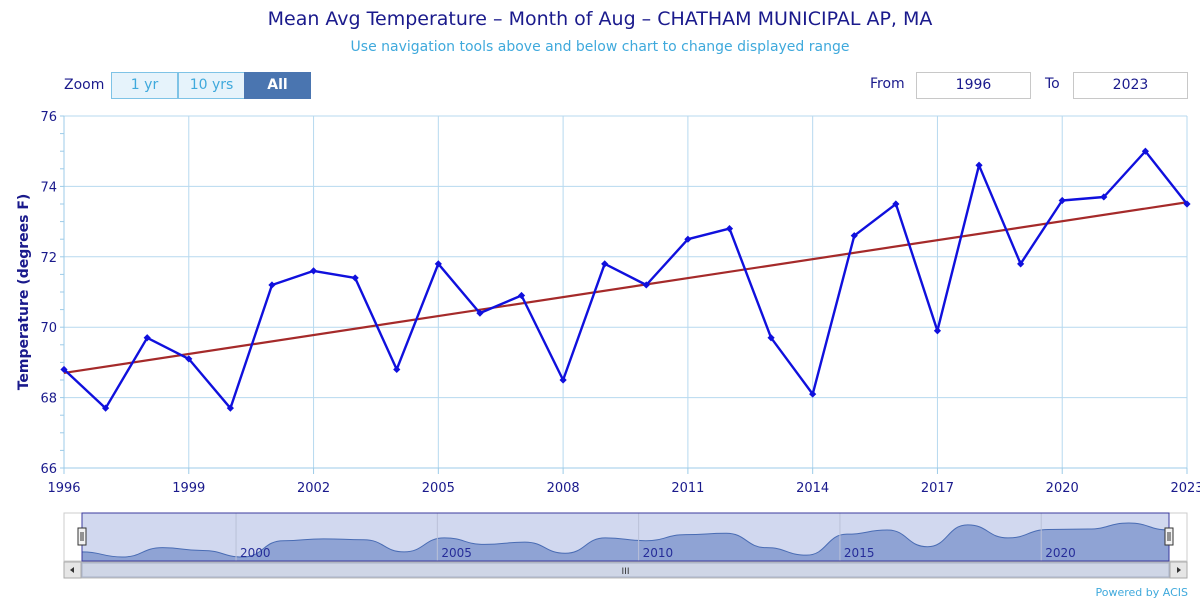  I want to click on x-tick-label: 2014, so click(812, 488).